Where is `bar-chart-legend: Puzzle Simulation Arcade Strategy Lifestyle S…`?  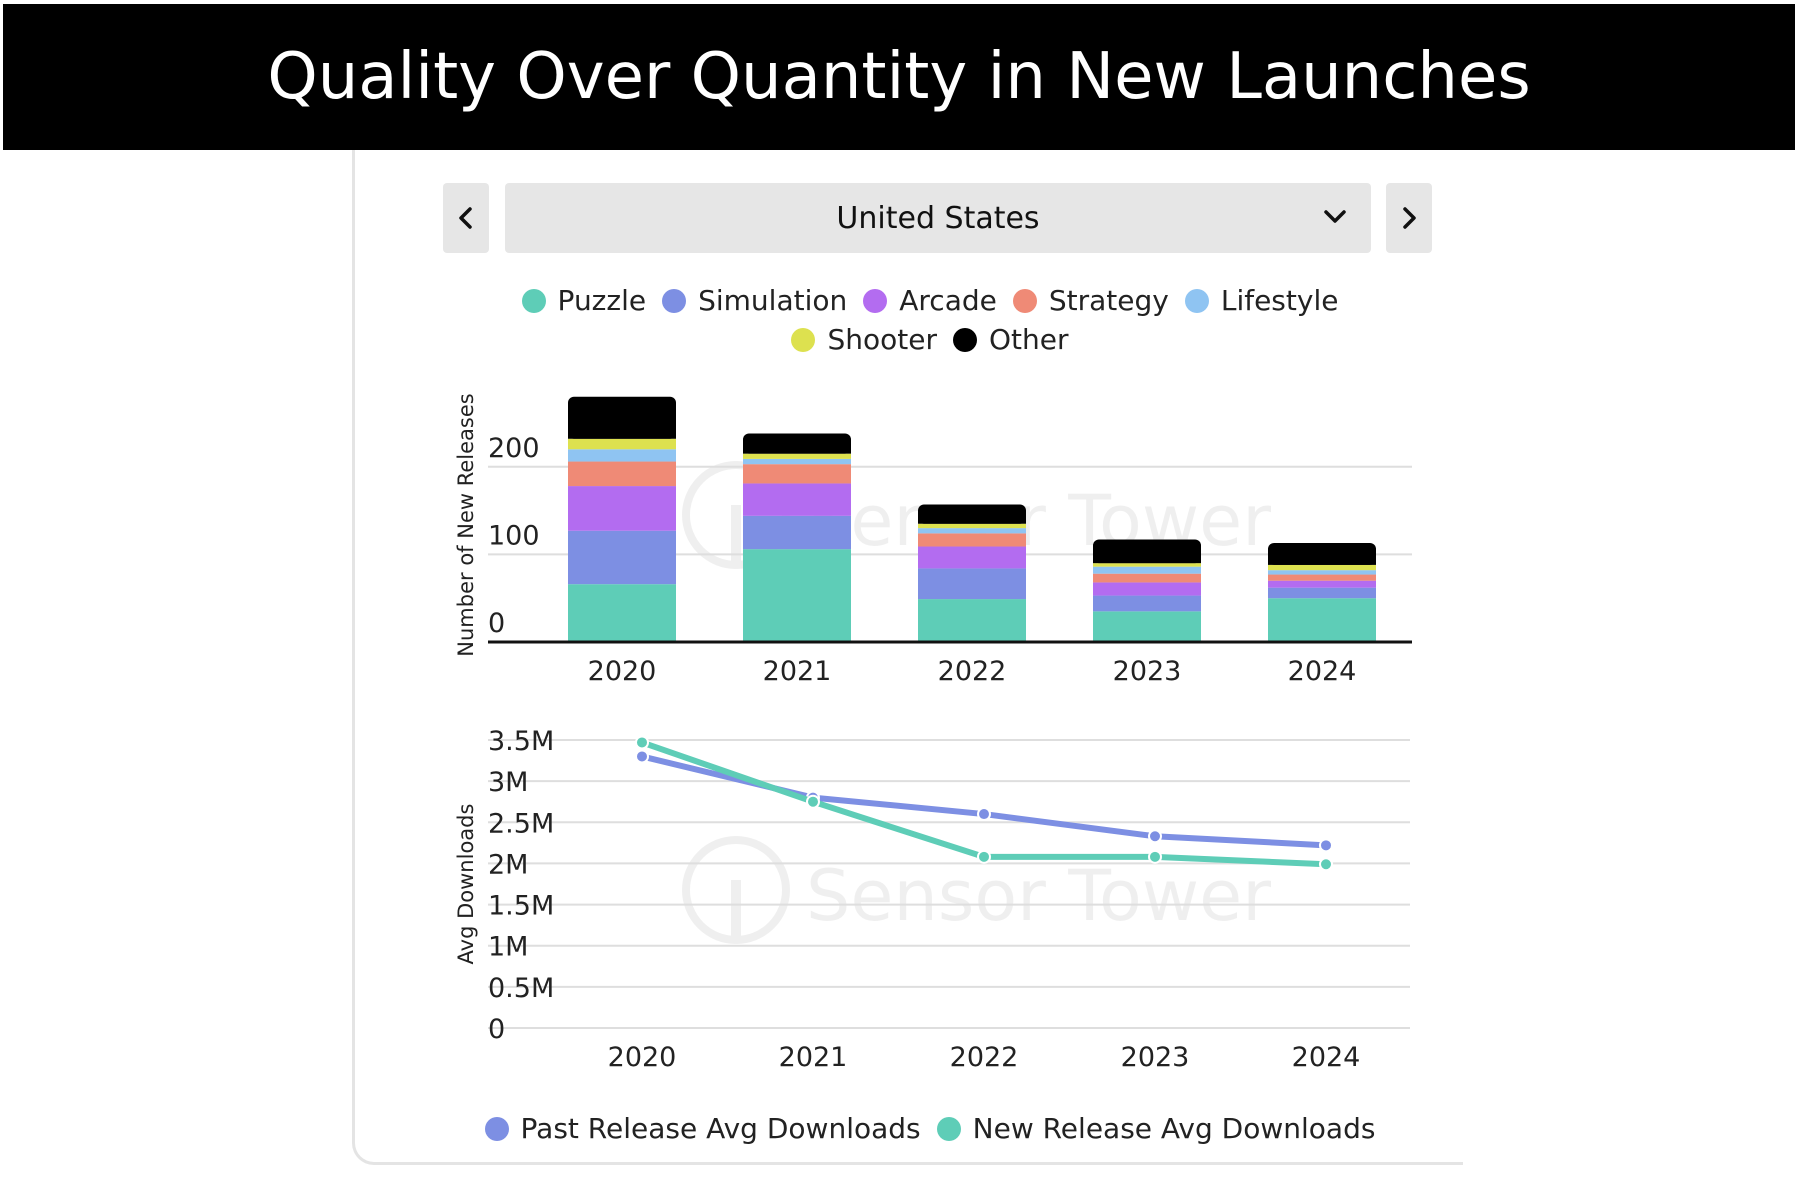
bar-chart-legend: Puzzle Simulation Arcade Strategy Lifestyle S… is located at coordinates (930, 320).